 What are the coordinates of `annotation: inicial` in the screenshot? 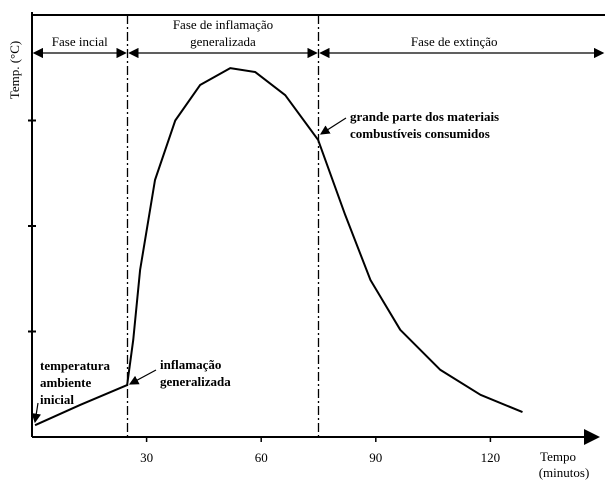 It's located at (57, 399).